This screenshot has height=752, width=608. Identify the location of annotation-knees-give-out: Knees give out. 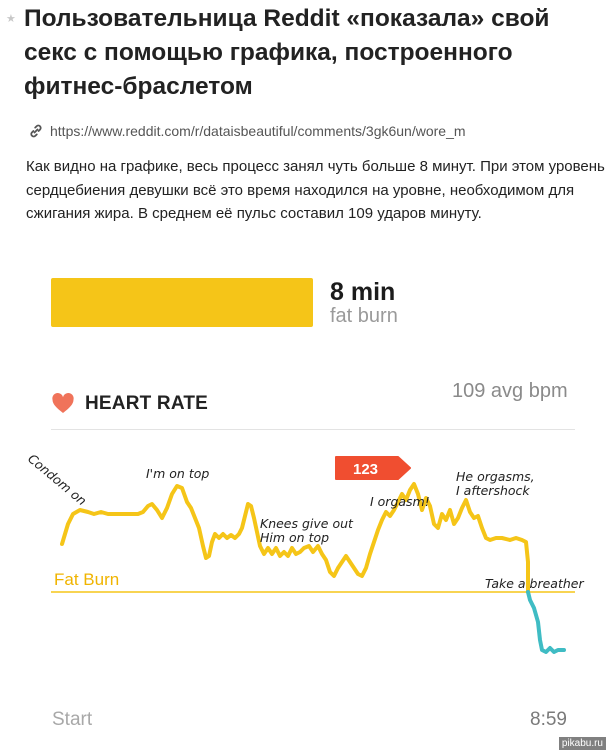
(307, 523).